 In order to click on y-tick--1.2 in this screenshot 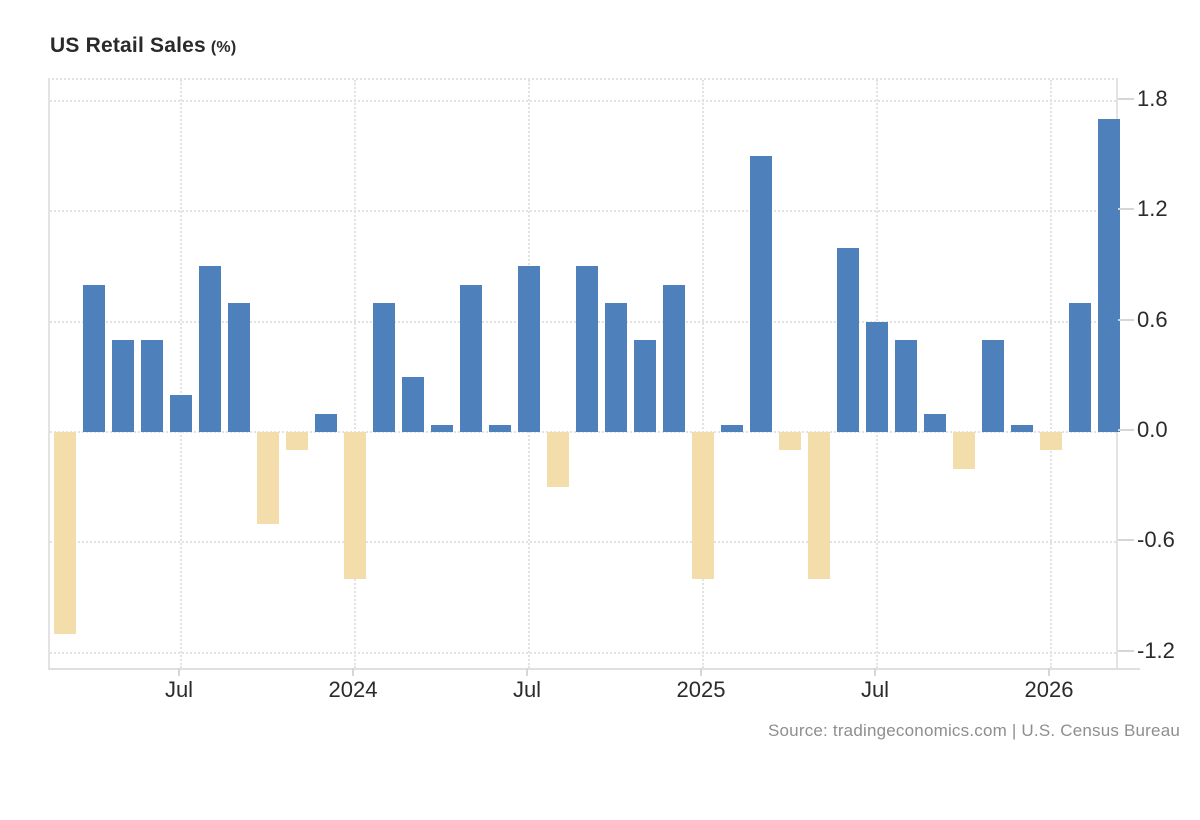, I will do `click(1126, 650)`.